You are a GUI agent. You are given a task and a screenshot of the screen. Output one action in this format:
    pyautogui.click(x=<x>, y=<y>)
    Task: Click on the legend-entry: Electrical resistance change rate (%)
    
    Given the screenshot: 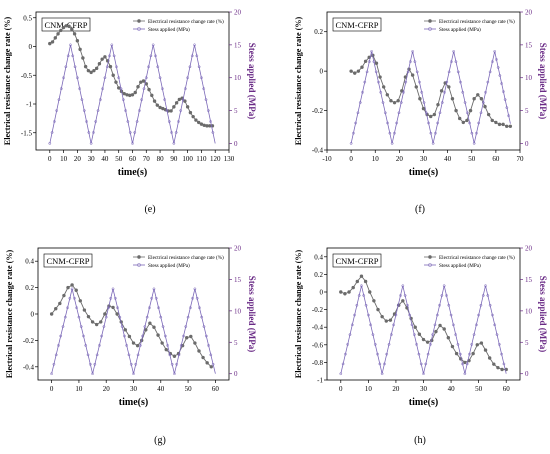 What is the action you would take?
    pyautogui.click(x=477, y=21)
    